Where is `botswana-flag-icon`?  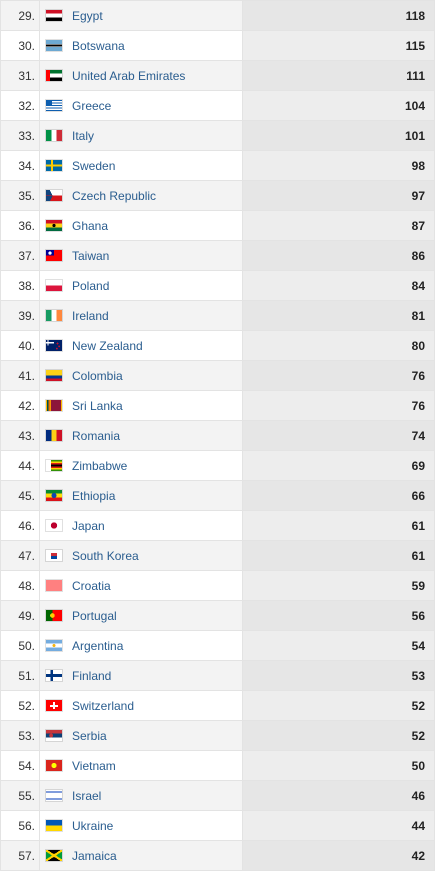 botswana-flag-icon is located at coordinates (54, 46).